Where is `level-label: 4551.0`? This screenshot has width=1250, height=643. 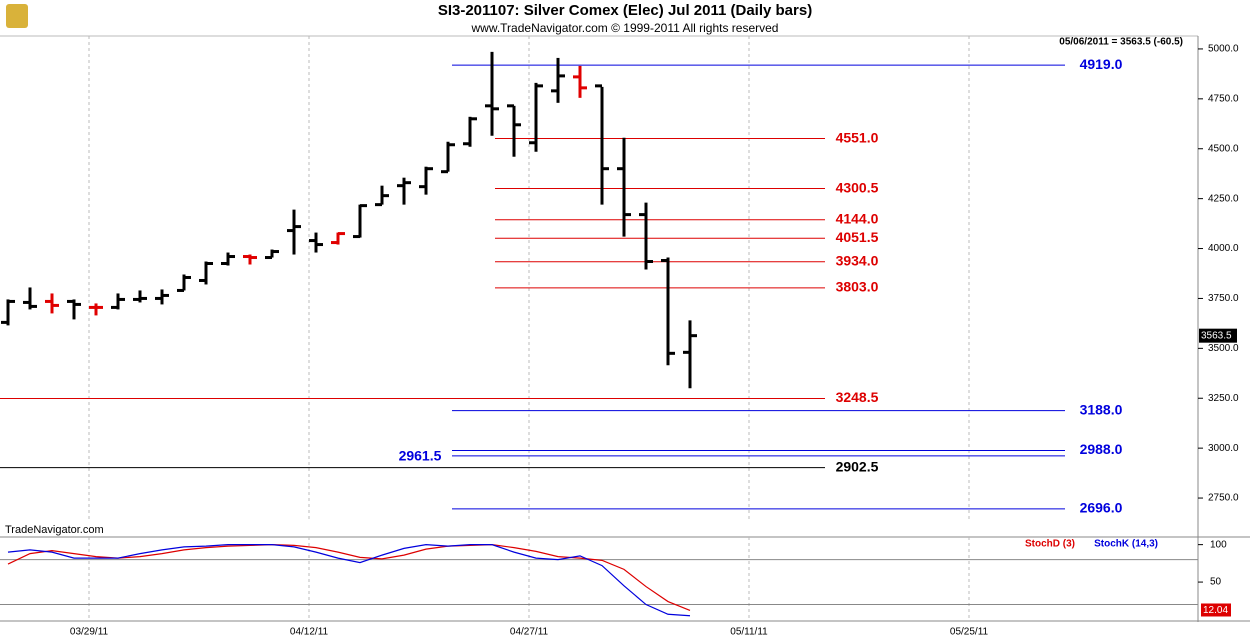
level-label: 4551.0 is located at coordinates (857, 137).